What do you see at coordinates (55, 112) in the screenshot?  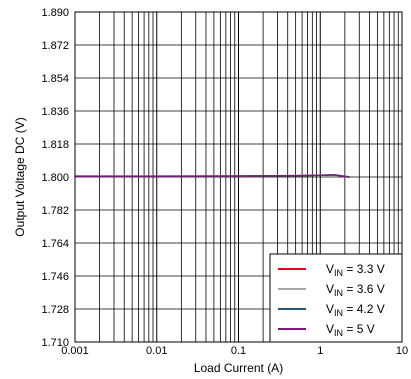 I see `y-tick-label: 1.836` at bounding box center [55, 112].